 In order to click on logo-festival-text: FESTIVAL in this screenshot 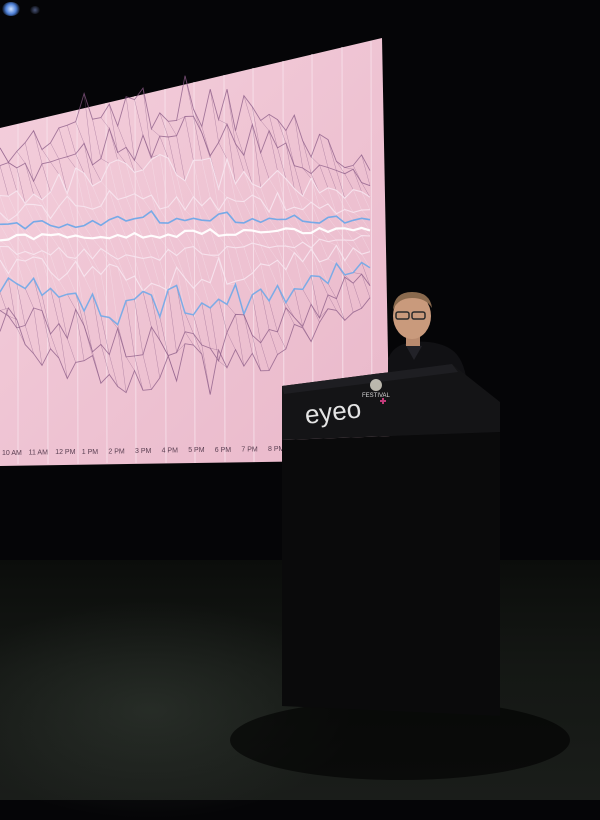, I will do `click(376, 396)`.